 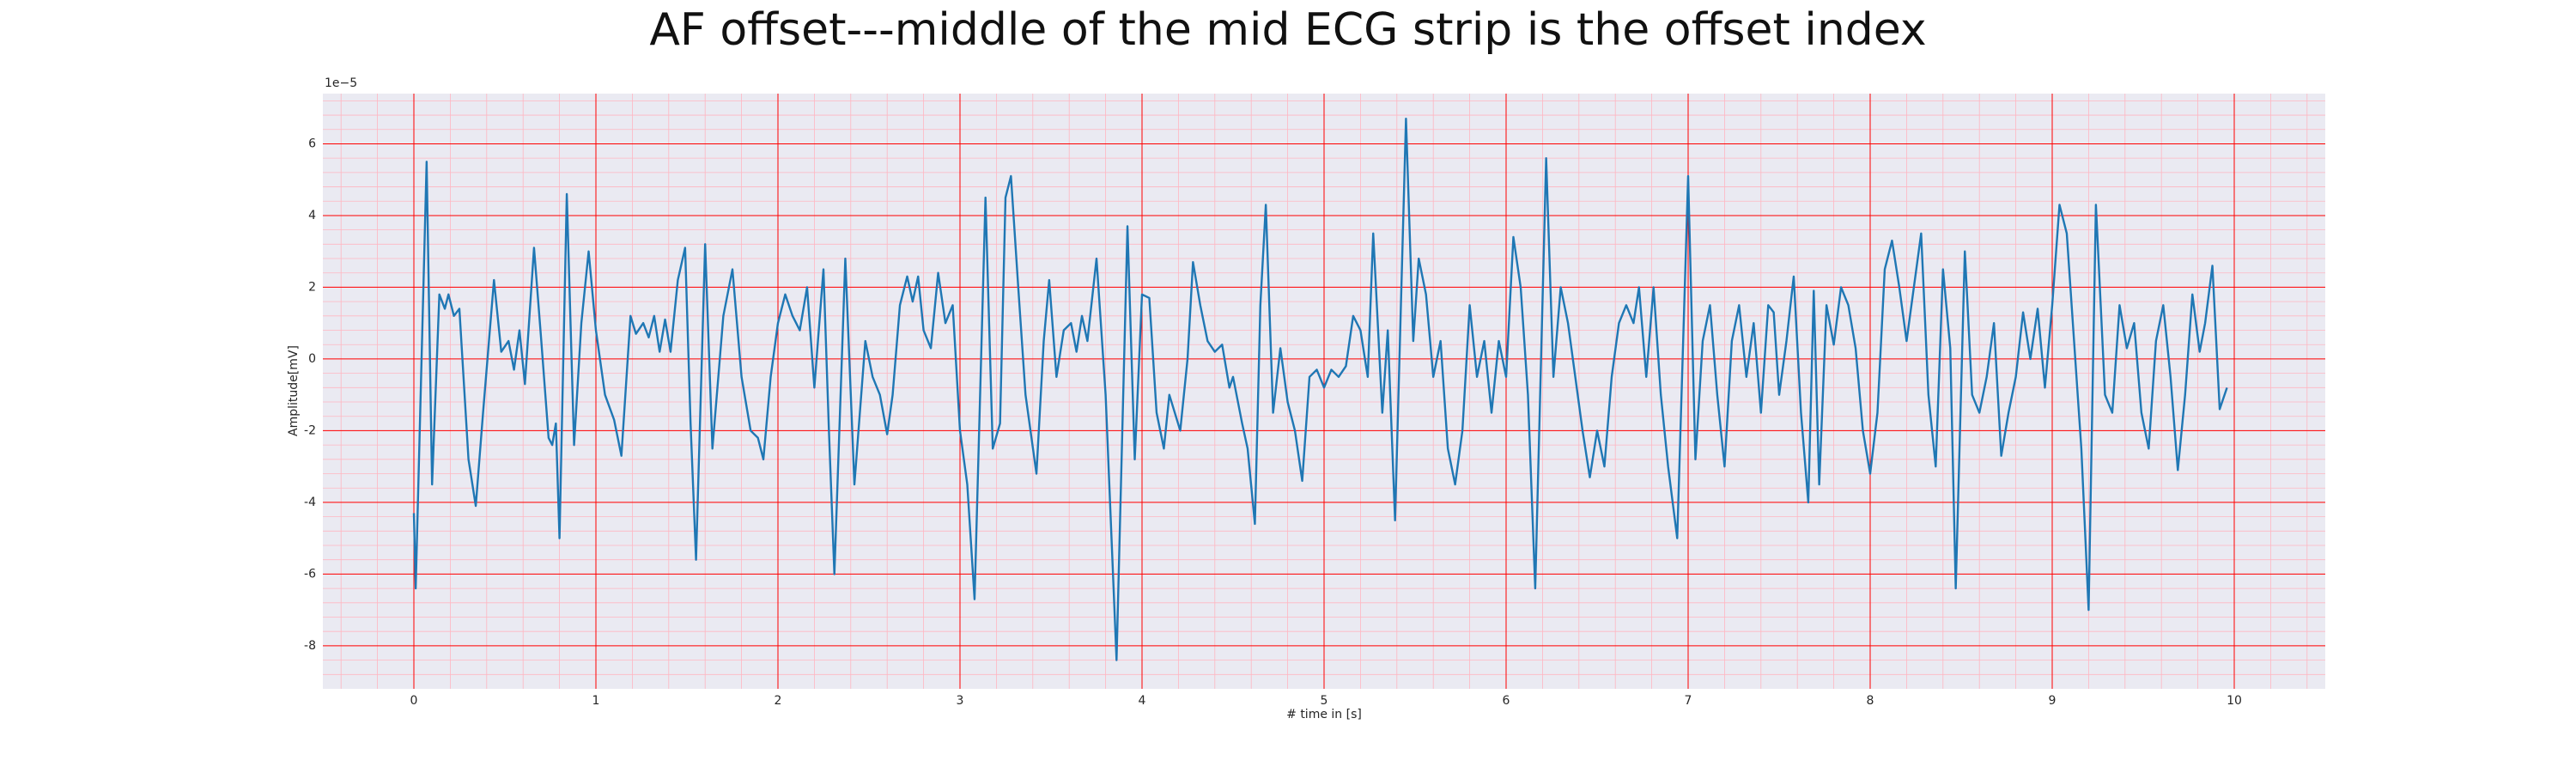 I want to click on x-tick-label: 4, so click(x=1142, y=701).